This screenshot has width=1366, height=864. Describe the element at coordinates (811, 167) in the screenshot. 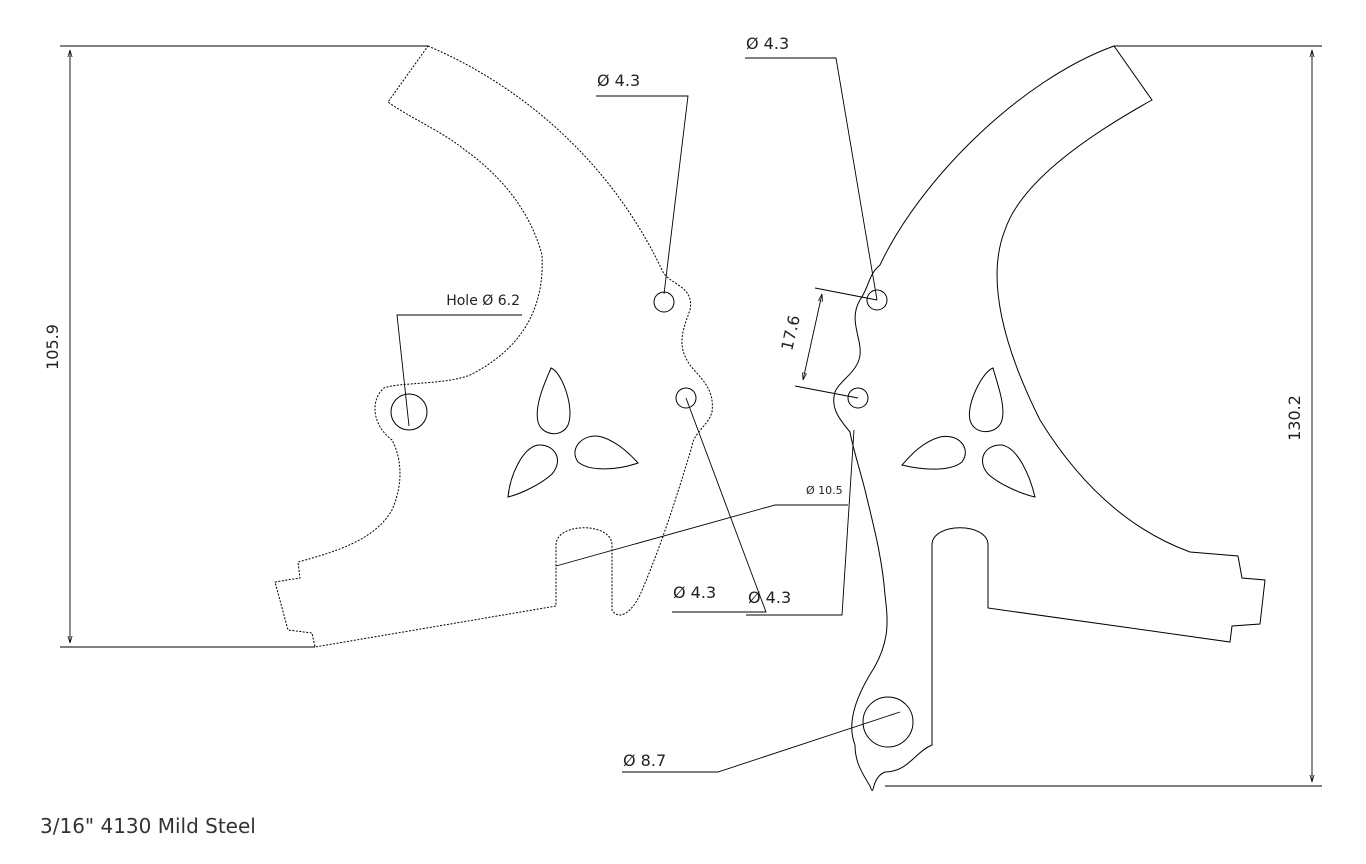

I see `callout-right-top-hole: Ø 4.3` at that location.